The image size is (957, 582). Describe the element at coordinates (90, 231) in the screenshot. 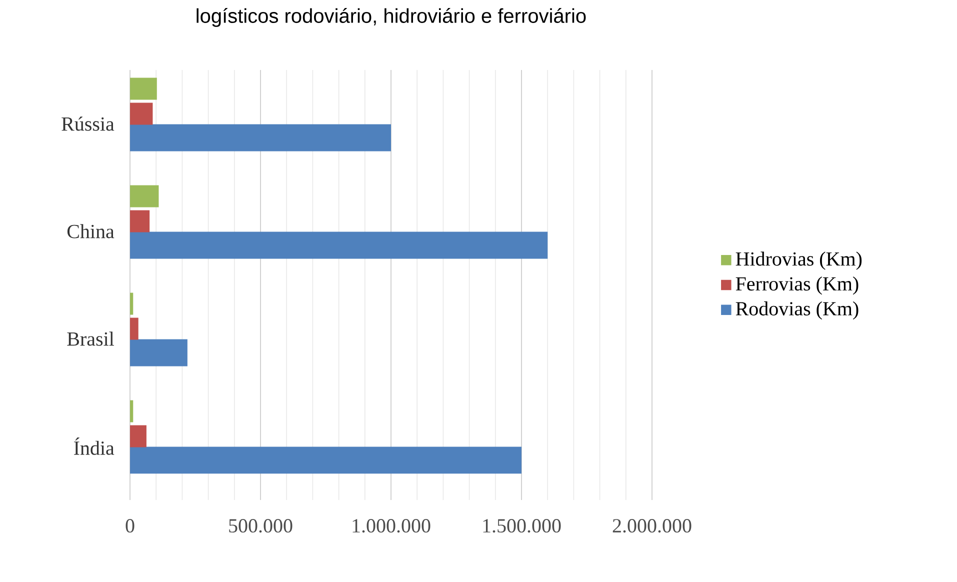

I see `y-tick-label: China` at that location.